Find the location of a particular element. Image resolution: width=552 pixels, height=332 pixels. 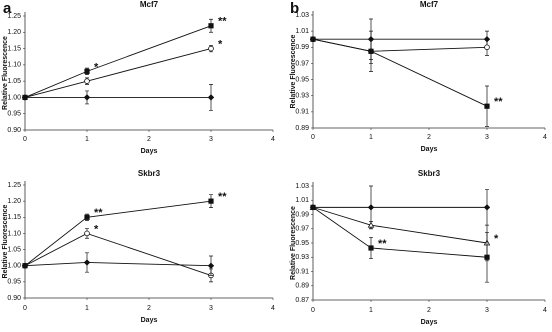

y-tick-label: 1.25 is located at coordinates (14, 16).